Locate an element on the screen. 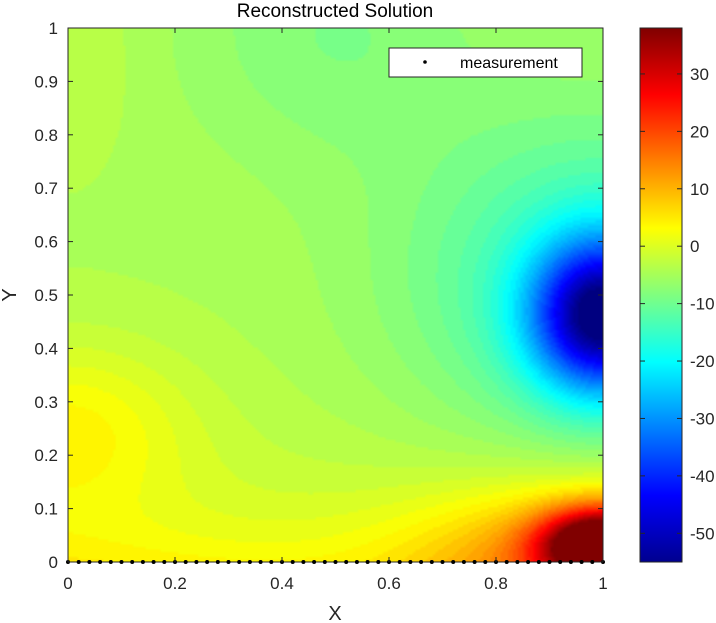 This screenshot has height=623, width=716. colorbar-tick-label: 30 is located at coordinates (699, 74).